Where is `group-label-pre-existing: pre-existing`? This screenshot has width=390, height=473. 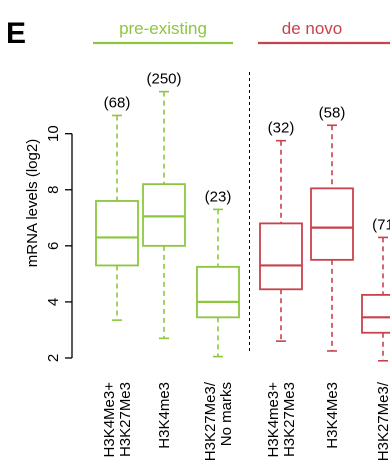 group-label-pre-existing: pre-existing is located at coordinates (163, 28).